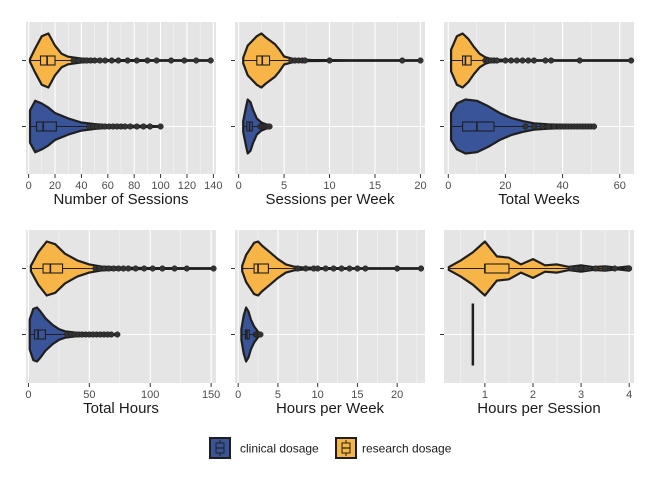 Image resolution: width=655 pixels, height=488 pixels. What do you see at coordinates (485, 395) in the screenshot?
I see `x-tick-label: 1` at bounding box center [485, 395].